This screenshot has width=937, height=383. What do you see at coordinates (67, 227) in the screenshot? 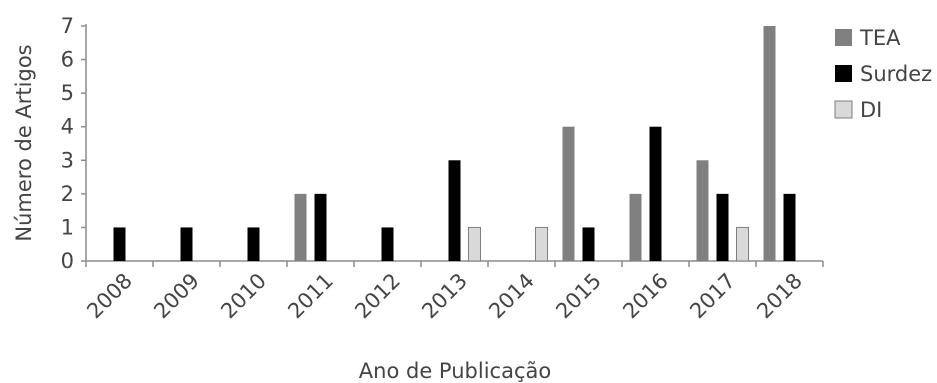
I see `y-tick-label: 1` at bounding box center [67, 227].